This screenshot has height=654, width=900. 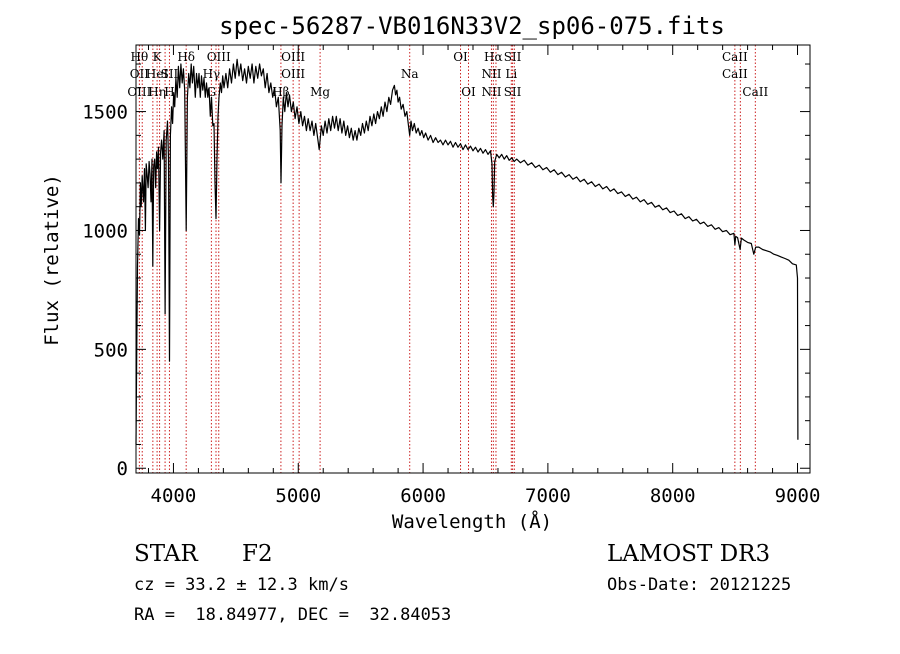 What do you see at coordinates (212, 92) in the screenshot?
I see `line-label: G` at bounding box center [212, 92].